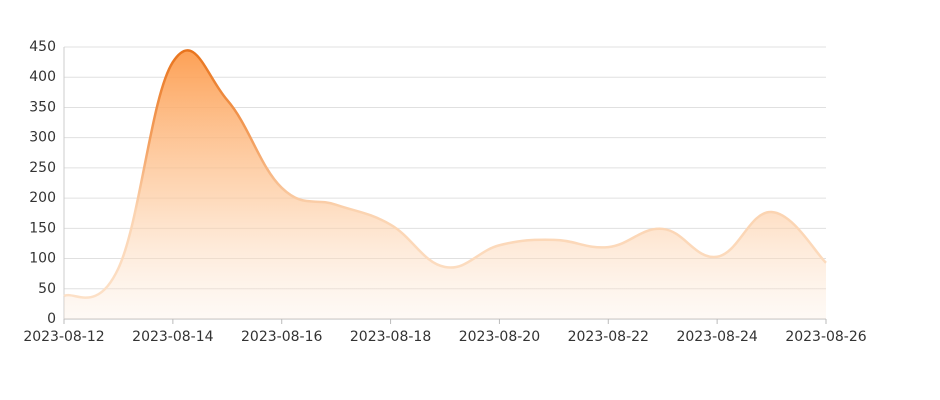  I want to click on y-tick-label: 0, so click(51, 319).